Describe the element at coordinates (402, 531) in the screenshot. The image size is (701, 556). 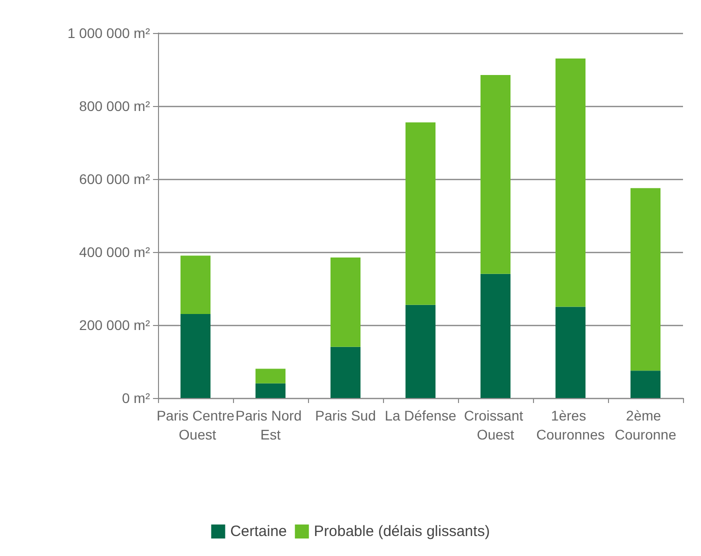
I see `legend-label: Probable (délais glissants)` at that location.